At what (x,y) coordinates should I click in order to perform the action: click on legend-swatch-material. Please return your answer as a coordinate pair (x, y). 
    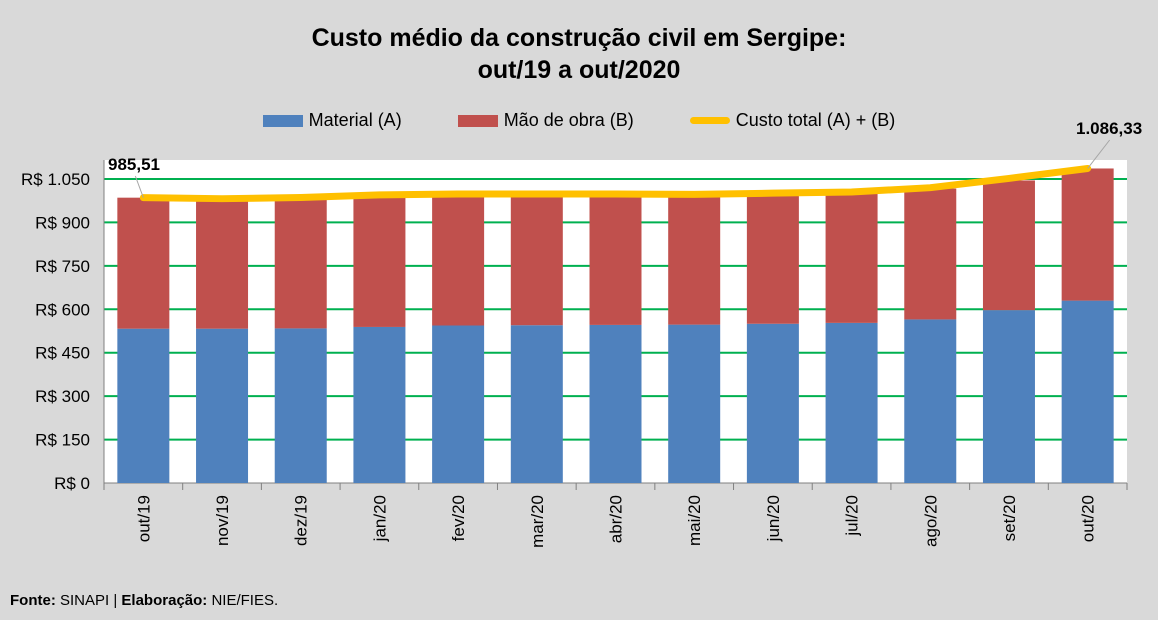
    Looking at the image, I should click on (282, 120).